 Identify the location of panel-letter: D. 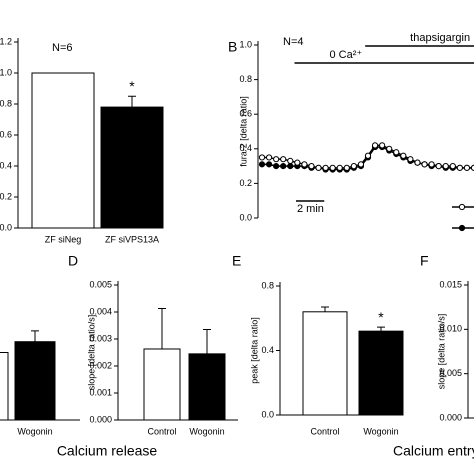
(73, 261).